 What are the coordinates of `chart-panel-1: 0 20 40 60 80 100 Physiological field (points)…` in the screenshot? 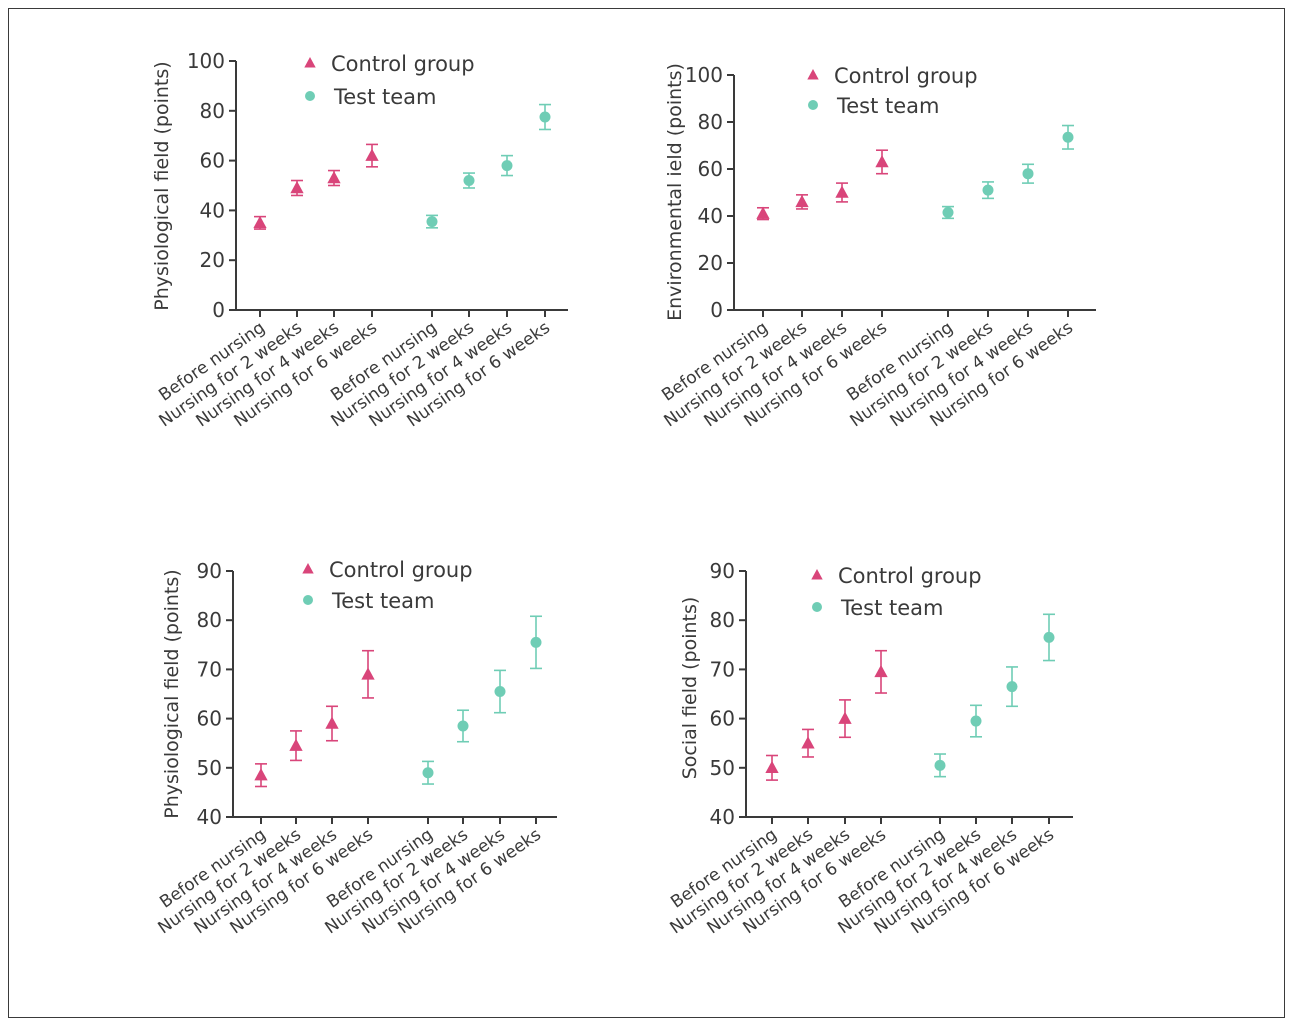 It's located at (359, 240).